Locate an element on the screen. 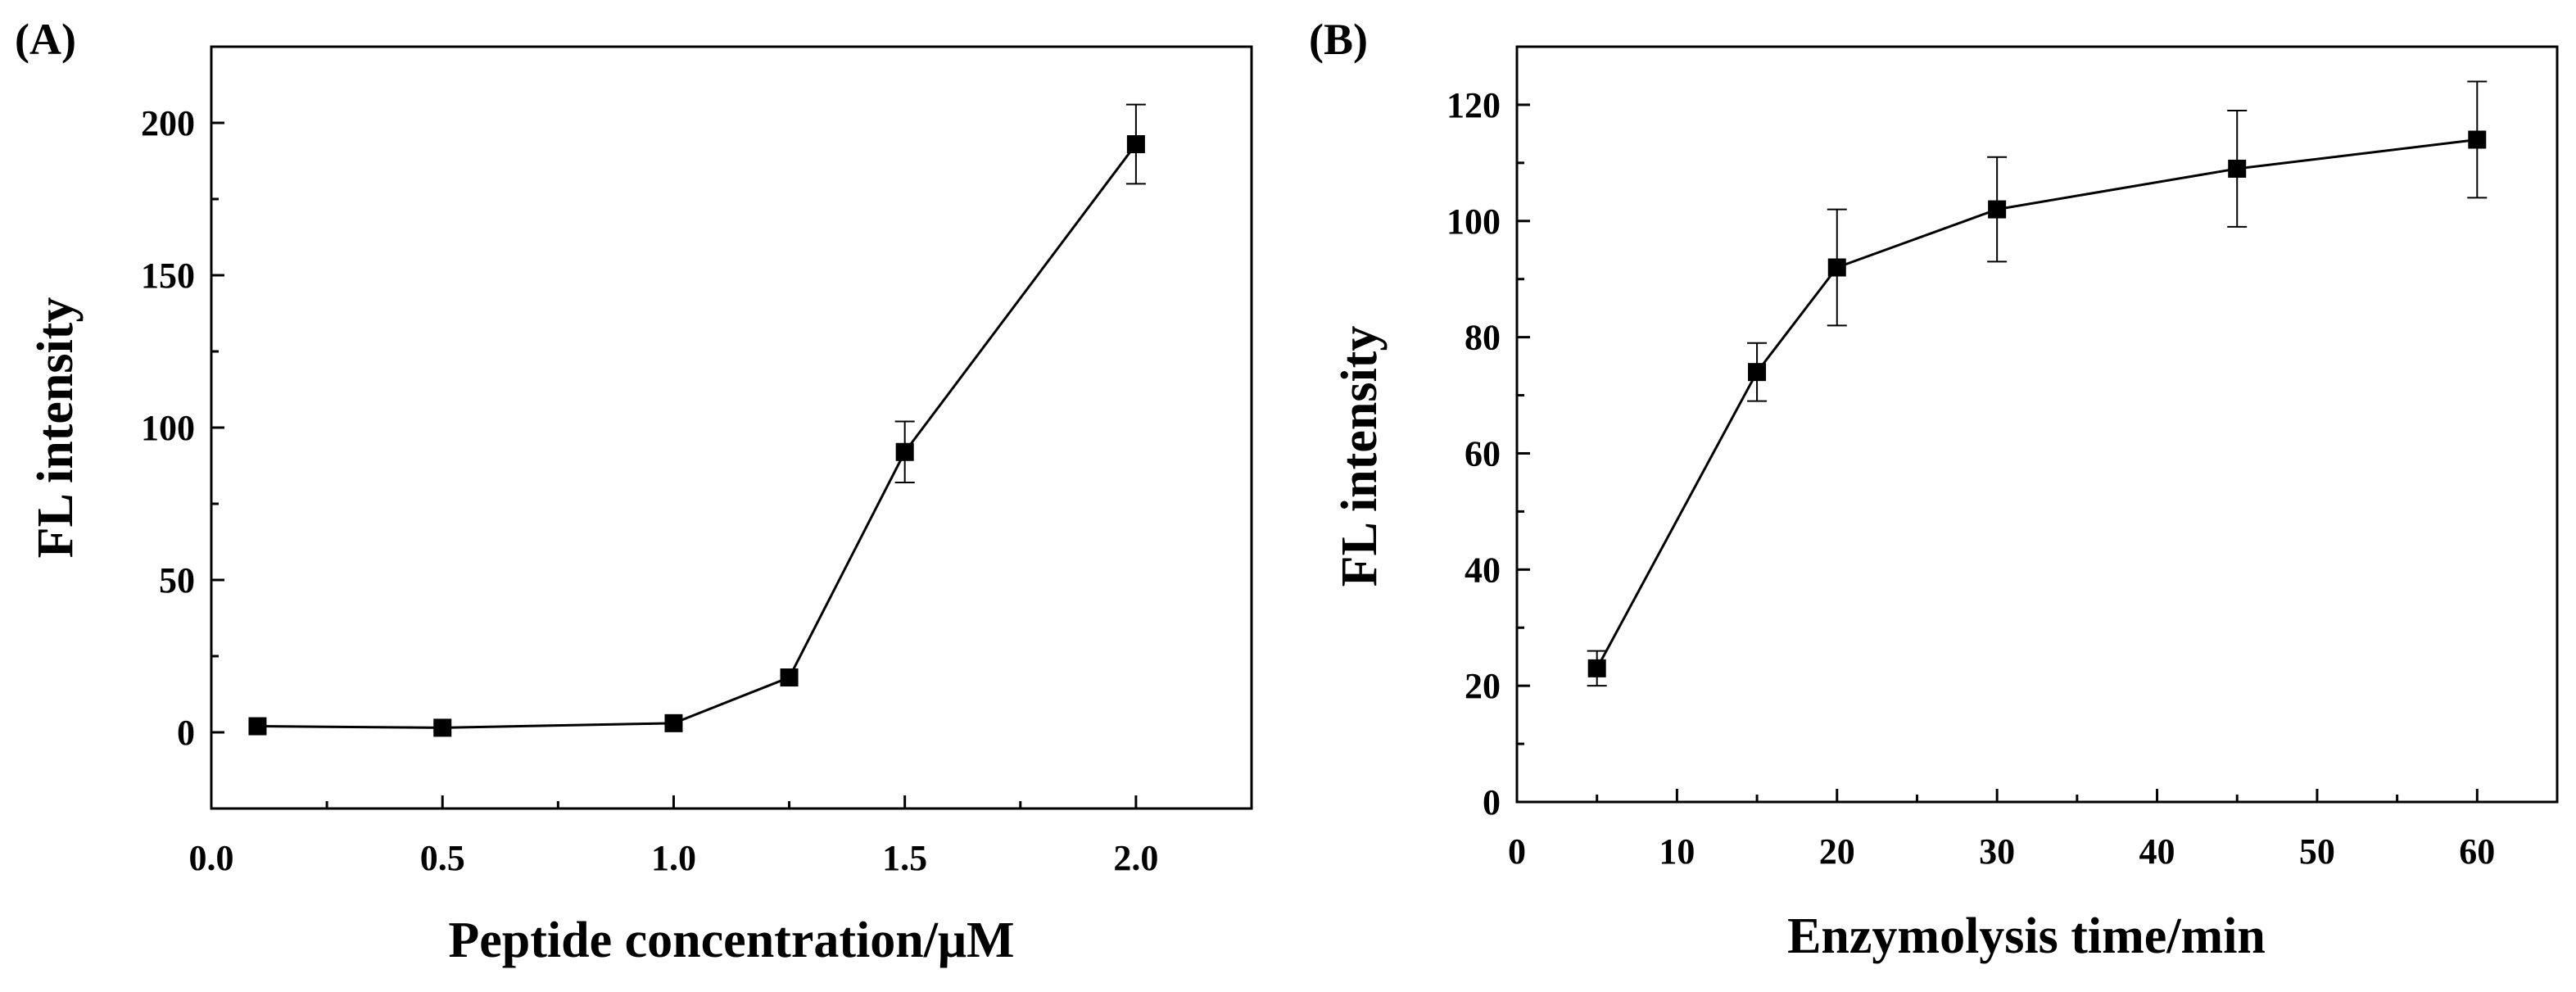  x-tick-label: 1.5 is located at coordinates (904, 858).